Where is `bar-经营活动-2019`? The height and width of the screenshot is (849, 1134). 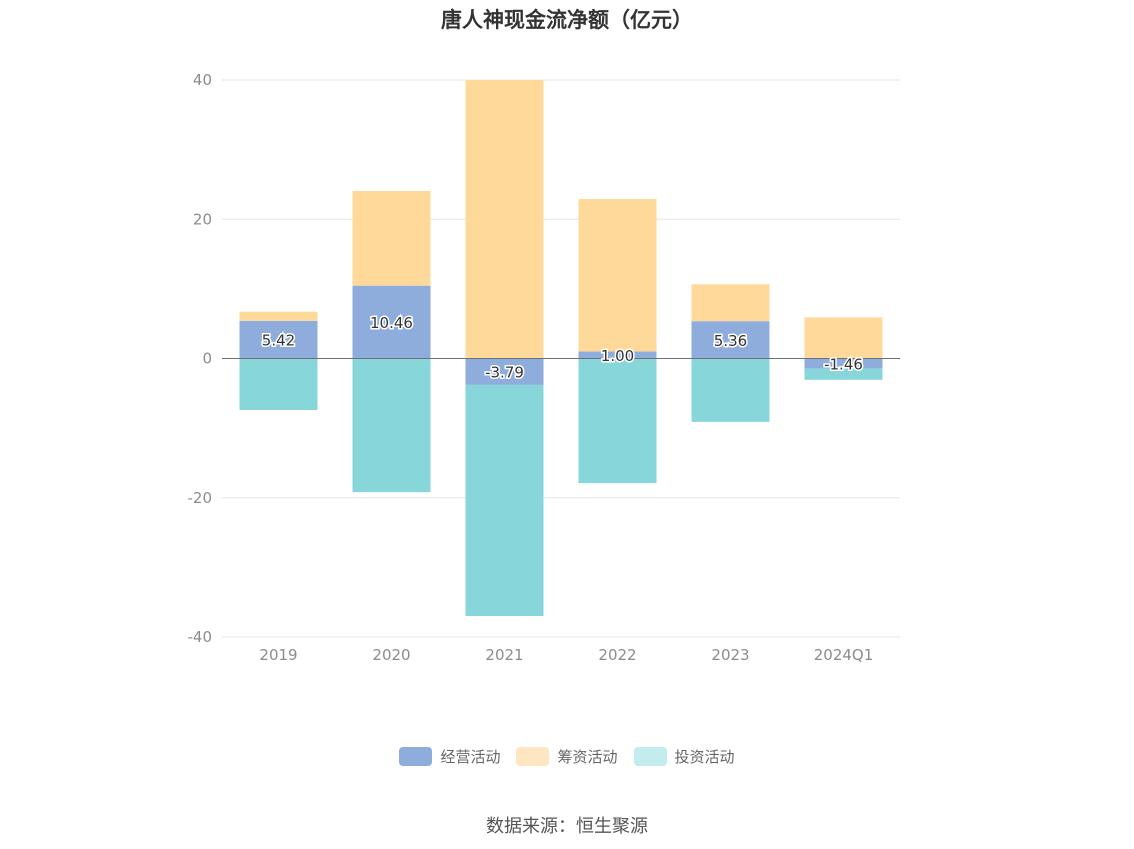 bar-经营活动-2019 is located at coordinates (278, 339).